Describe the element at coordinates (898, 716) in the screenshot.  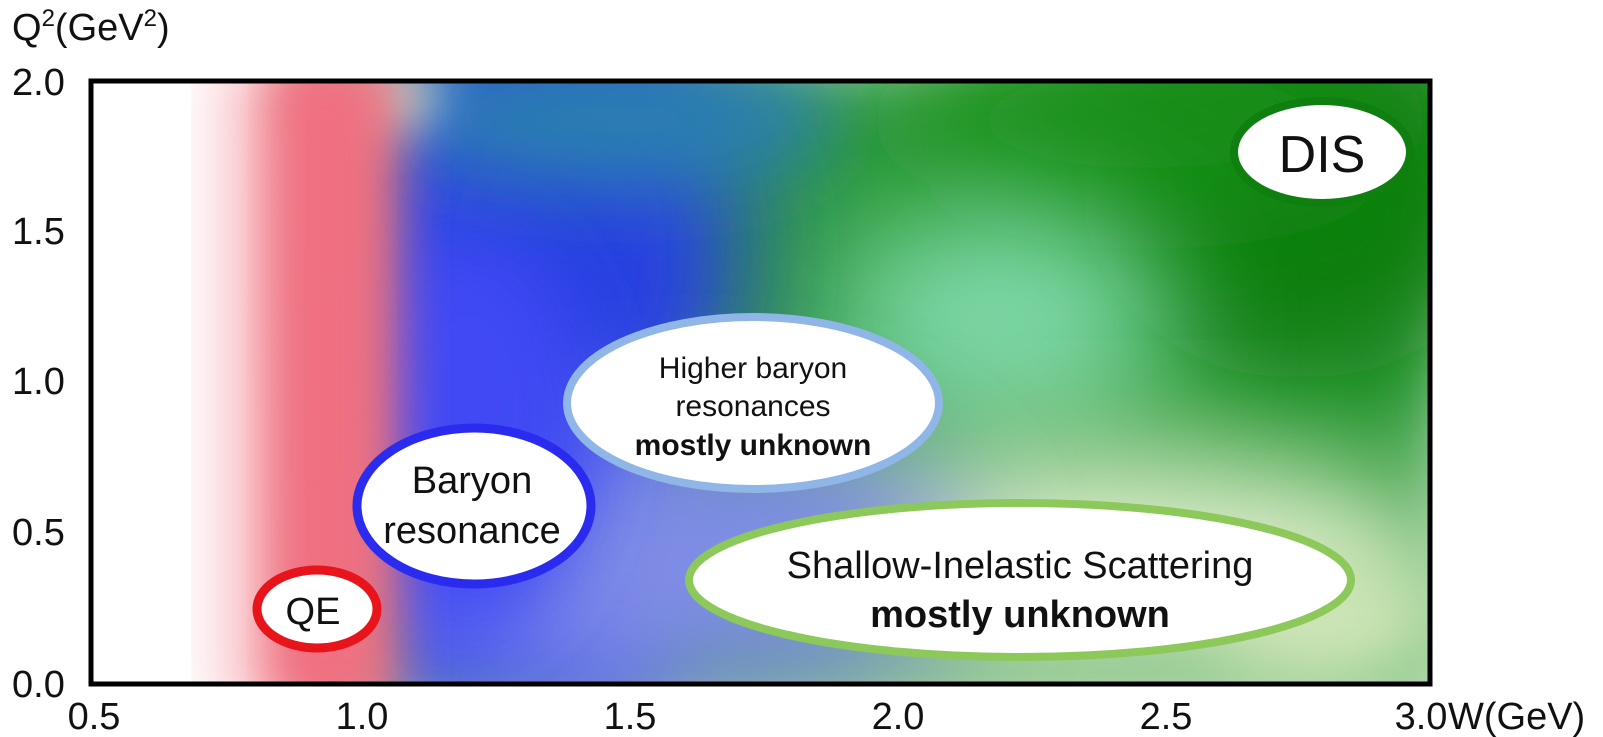
I see `x-tick-label: 2.0` at that location.